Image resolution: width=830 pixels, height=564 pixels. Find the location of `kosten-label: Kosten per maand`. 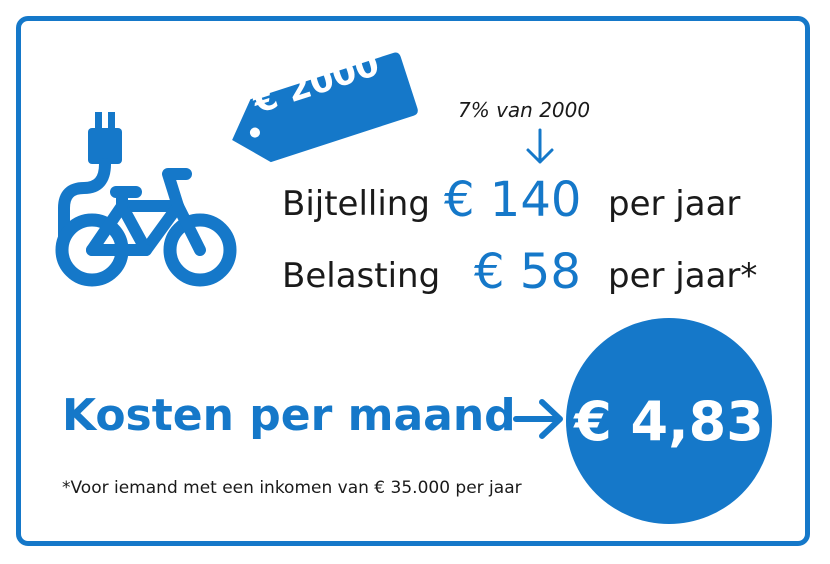

kosten-label: Kosten per maand is located at coordinates (289, 415).